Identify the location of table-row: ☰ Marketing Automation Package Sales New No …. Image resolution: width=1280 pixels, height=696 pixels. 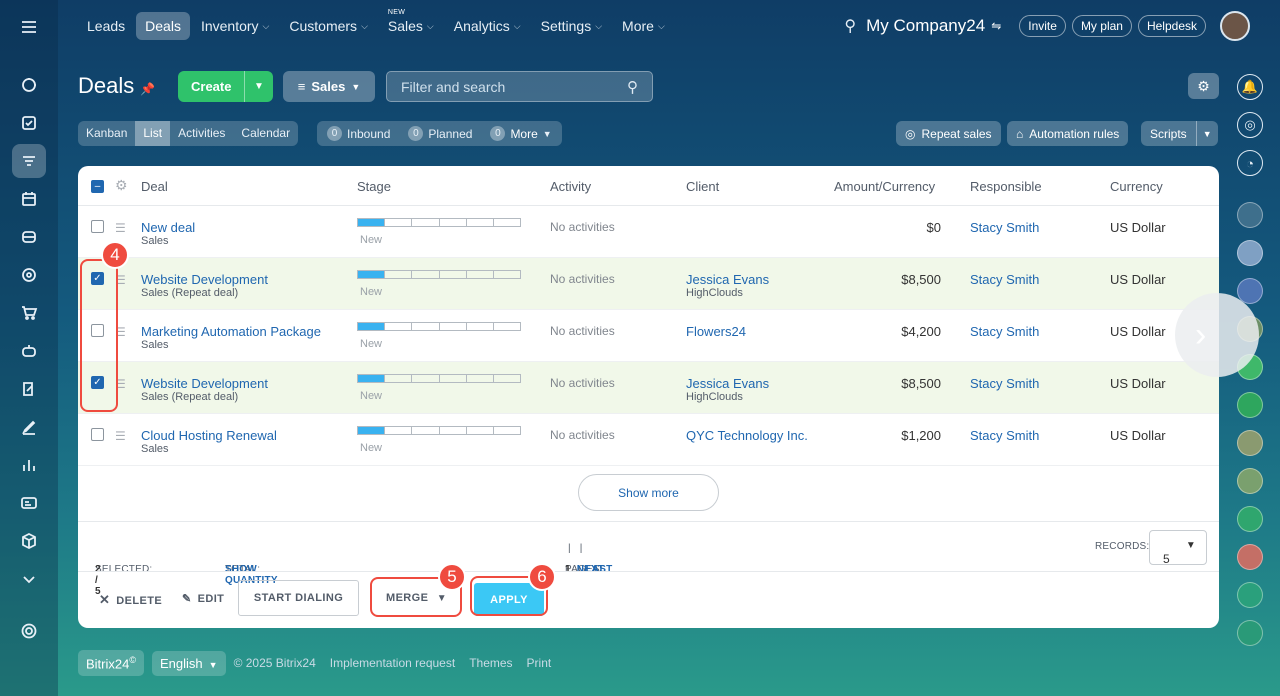
(648, 336).